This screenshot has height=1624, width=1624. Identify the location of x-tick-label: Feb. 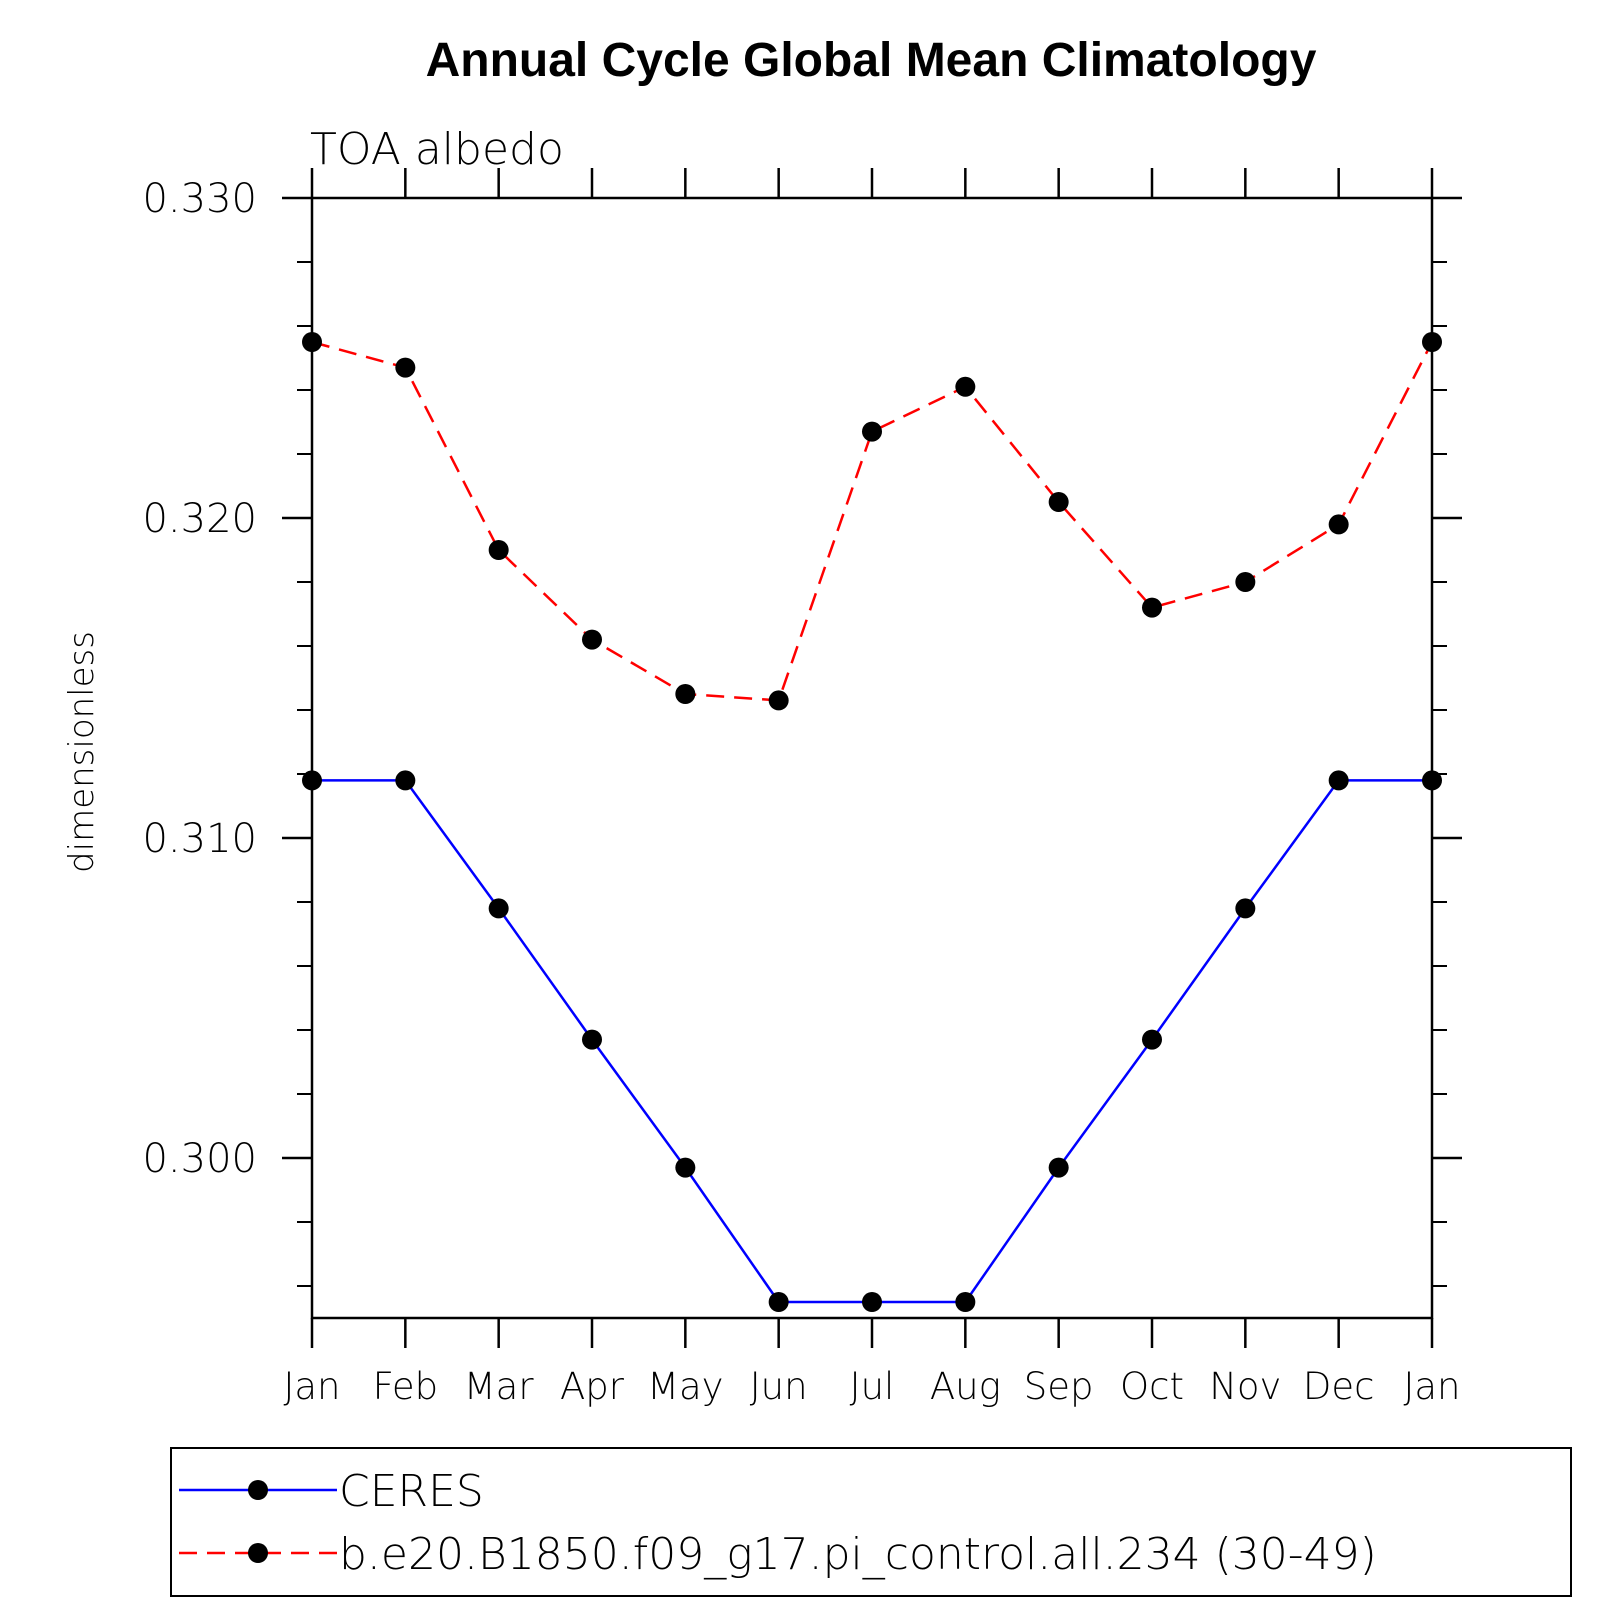
(406, 1386).